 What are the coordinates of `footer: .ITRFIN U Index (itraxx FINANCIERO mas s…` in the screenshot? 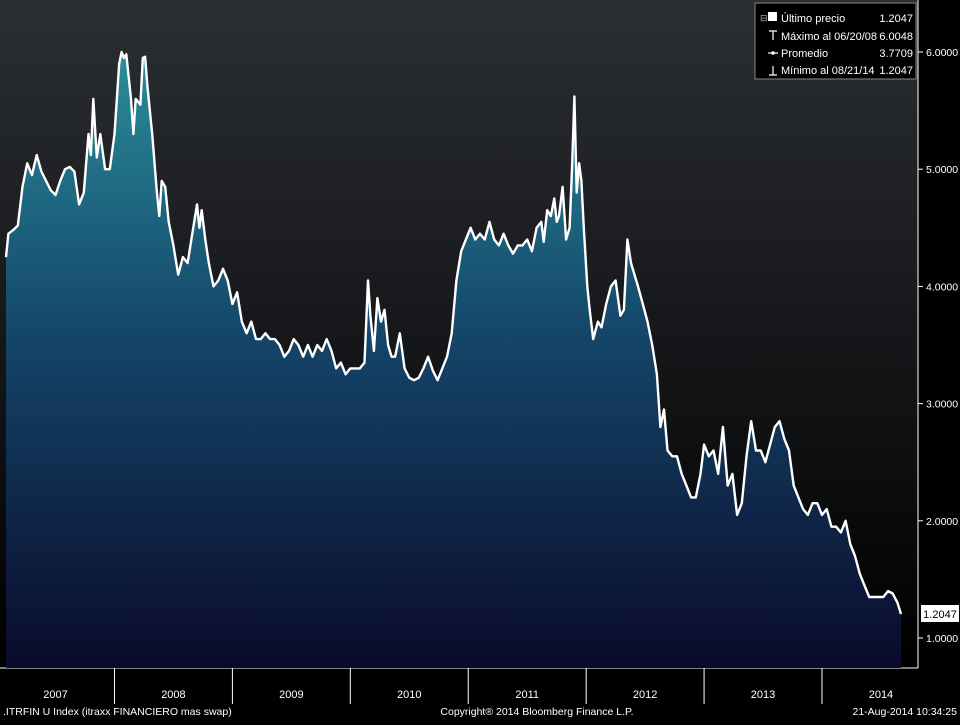 It's located at (480, 712).